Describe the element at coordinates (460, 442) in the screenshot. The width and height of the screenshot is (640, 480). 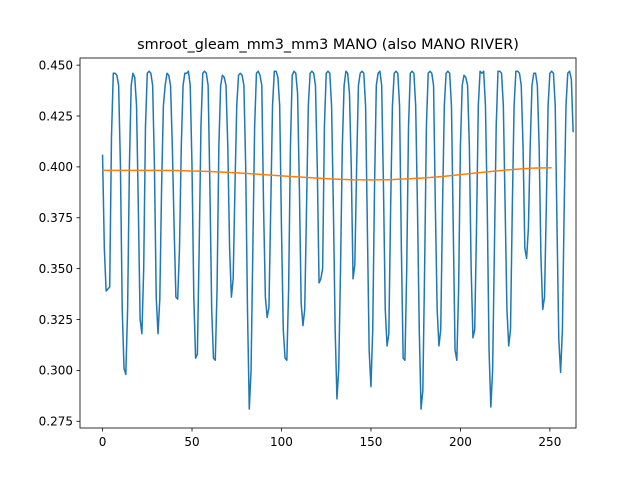
I see `x-tick-label: 200` at that location.